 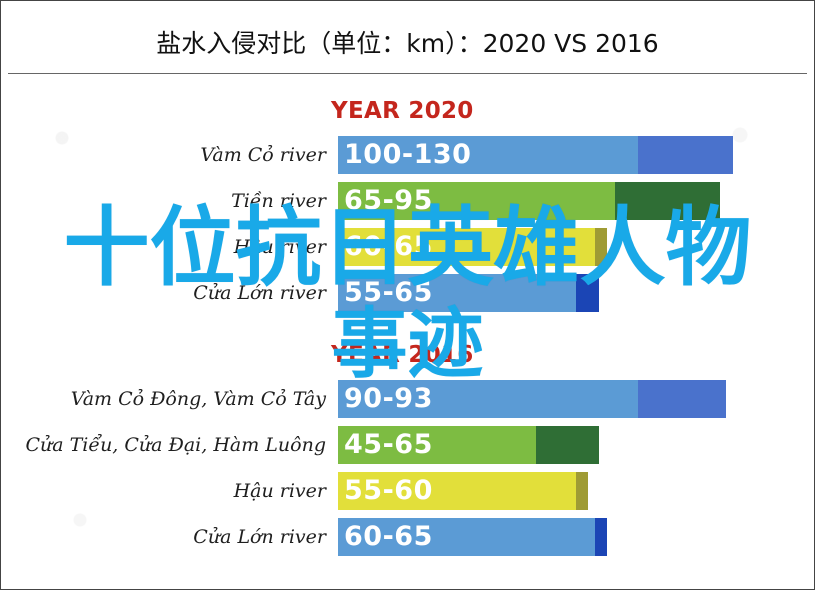 What do you see at coordinates (198, 399) in the screenshot?
I see `category-label: Vàm Cỏ Đông, Vàm Cỏ Tây` at bounding box center [198, 399].